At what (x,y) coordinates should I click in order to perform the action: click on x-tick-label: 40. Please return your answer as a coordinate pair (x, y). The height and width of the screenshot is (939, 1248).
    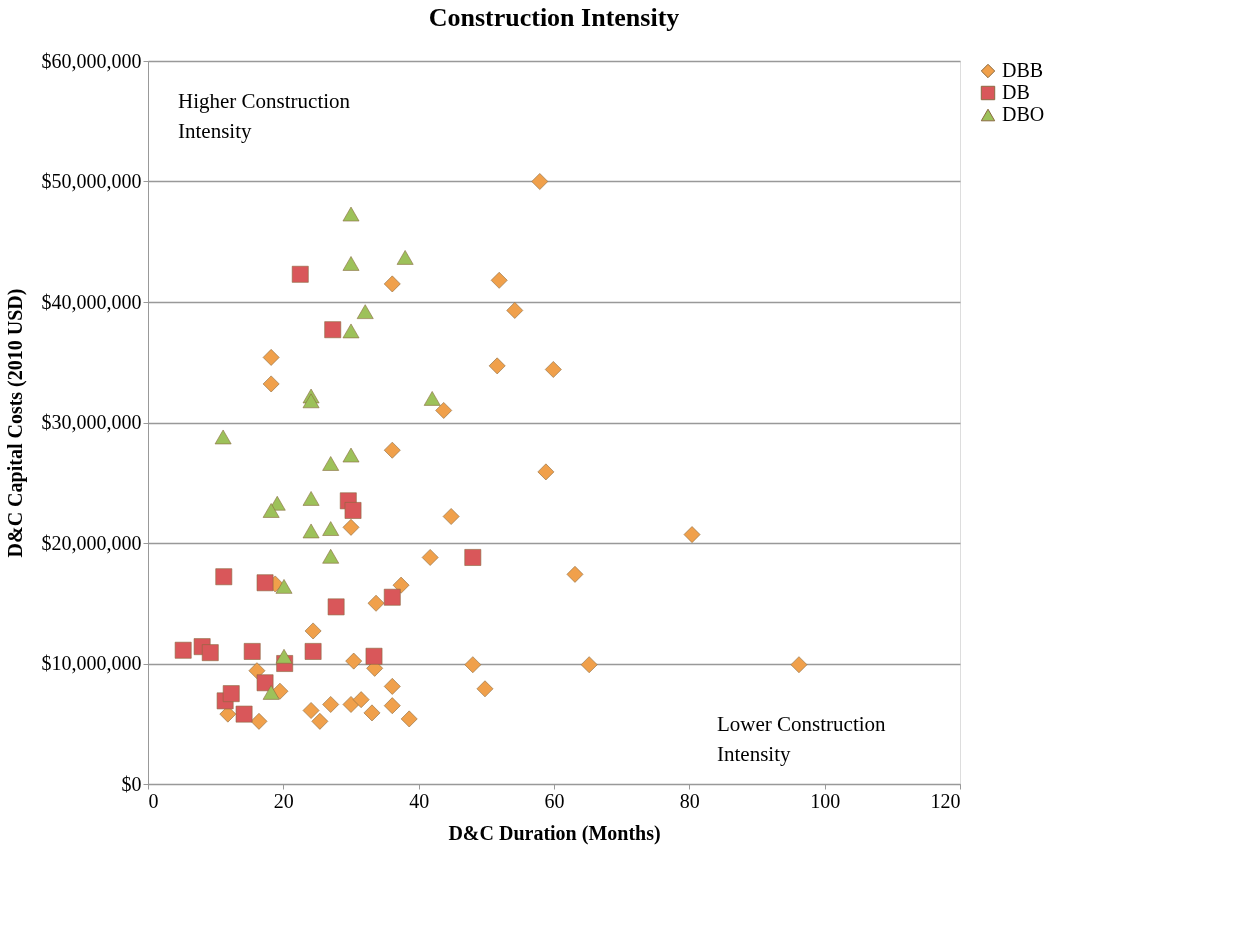
    Looking at the image, I should click on (419, 800).